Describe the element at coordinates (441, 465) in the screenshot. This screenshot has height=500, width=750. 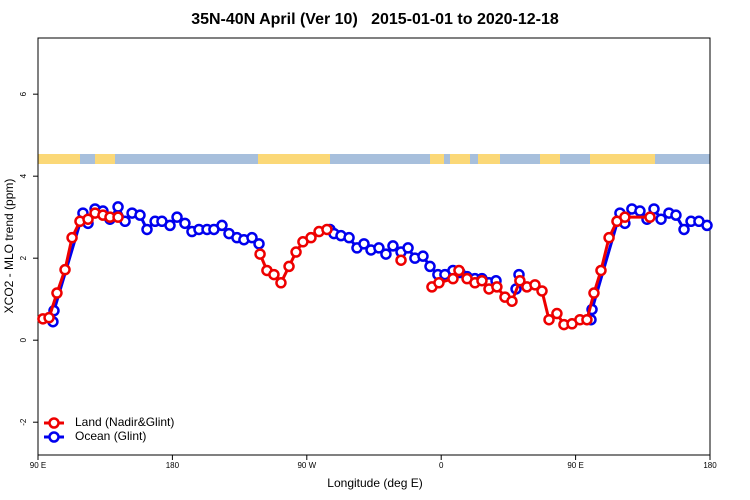
I see `x-tick-label: 0` at that location.